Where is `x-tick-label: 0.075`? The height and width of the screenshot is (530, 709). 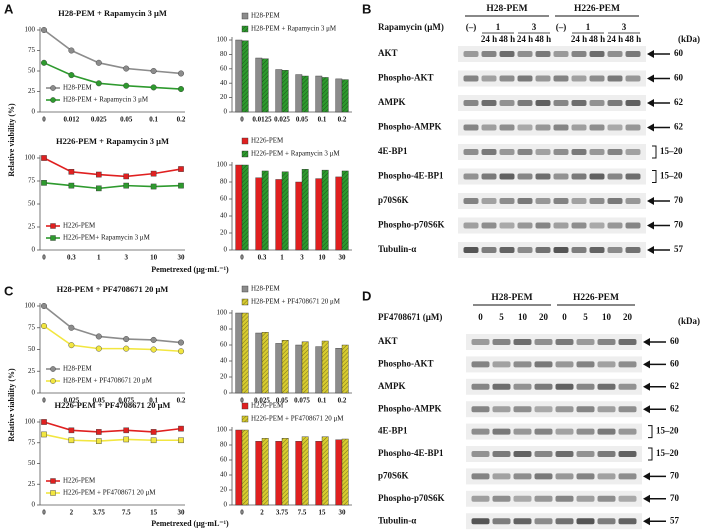
x-tick-label: 0.075 is located at coordinates (126, 401).